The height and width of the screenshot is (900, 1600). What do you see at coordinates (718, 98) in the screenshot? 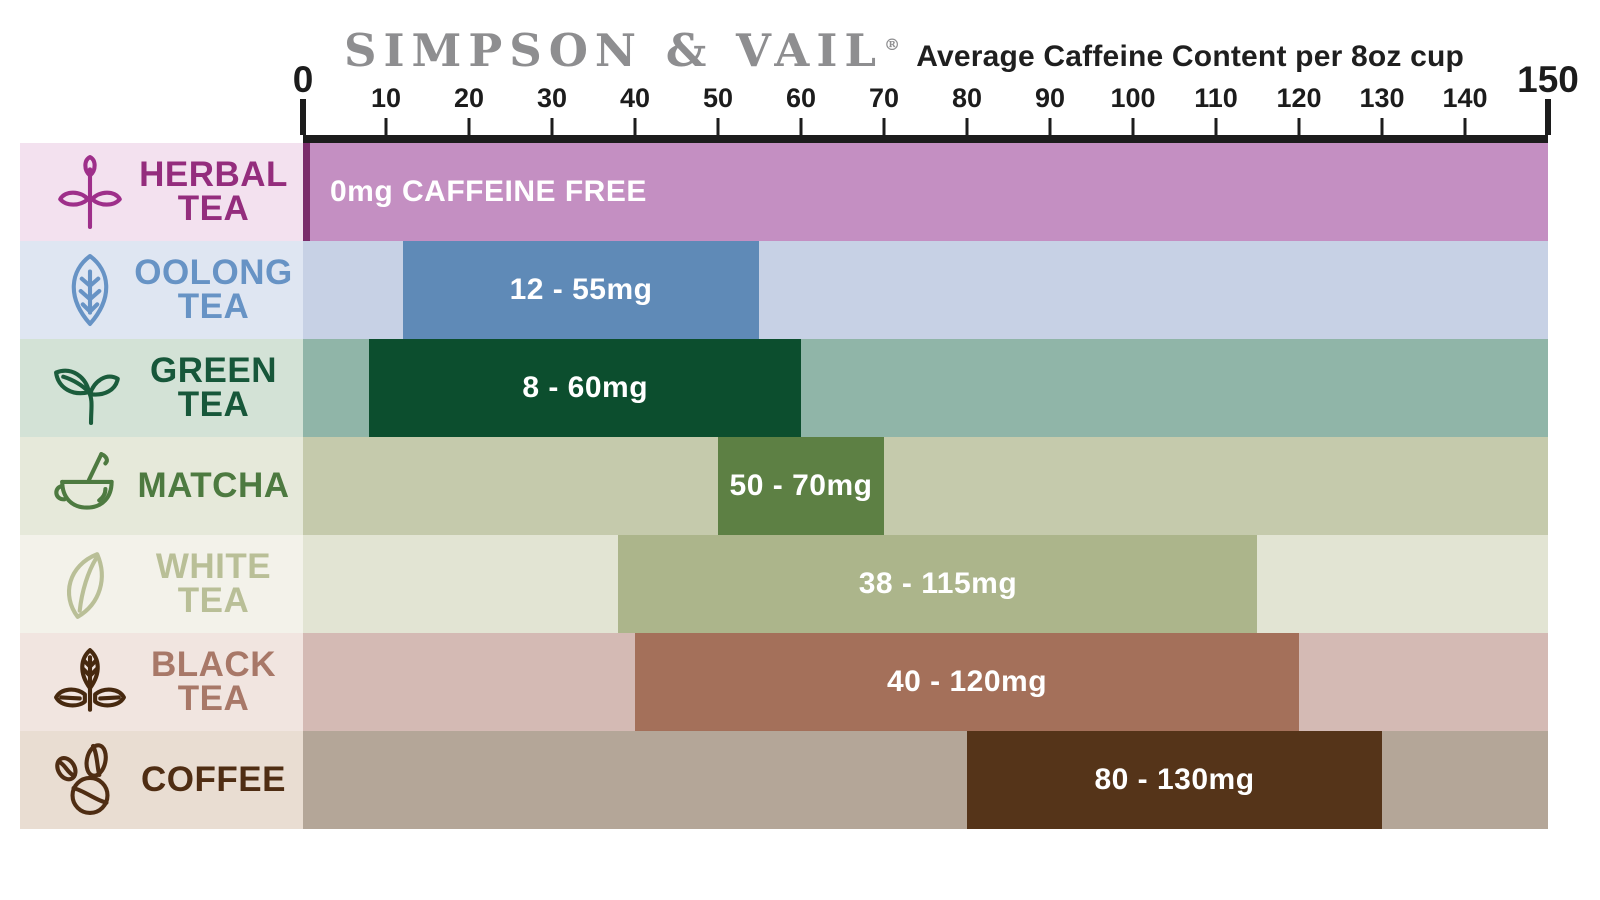
I see `x-axis-tick-label: 50` at bounding box center [718, 98].